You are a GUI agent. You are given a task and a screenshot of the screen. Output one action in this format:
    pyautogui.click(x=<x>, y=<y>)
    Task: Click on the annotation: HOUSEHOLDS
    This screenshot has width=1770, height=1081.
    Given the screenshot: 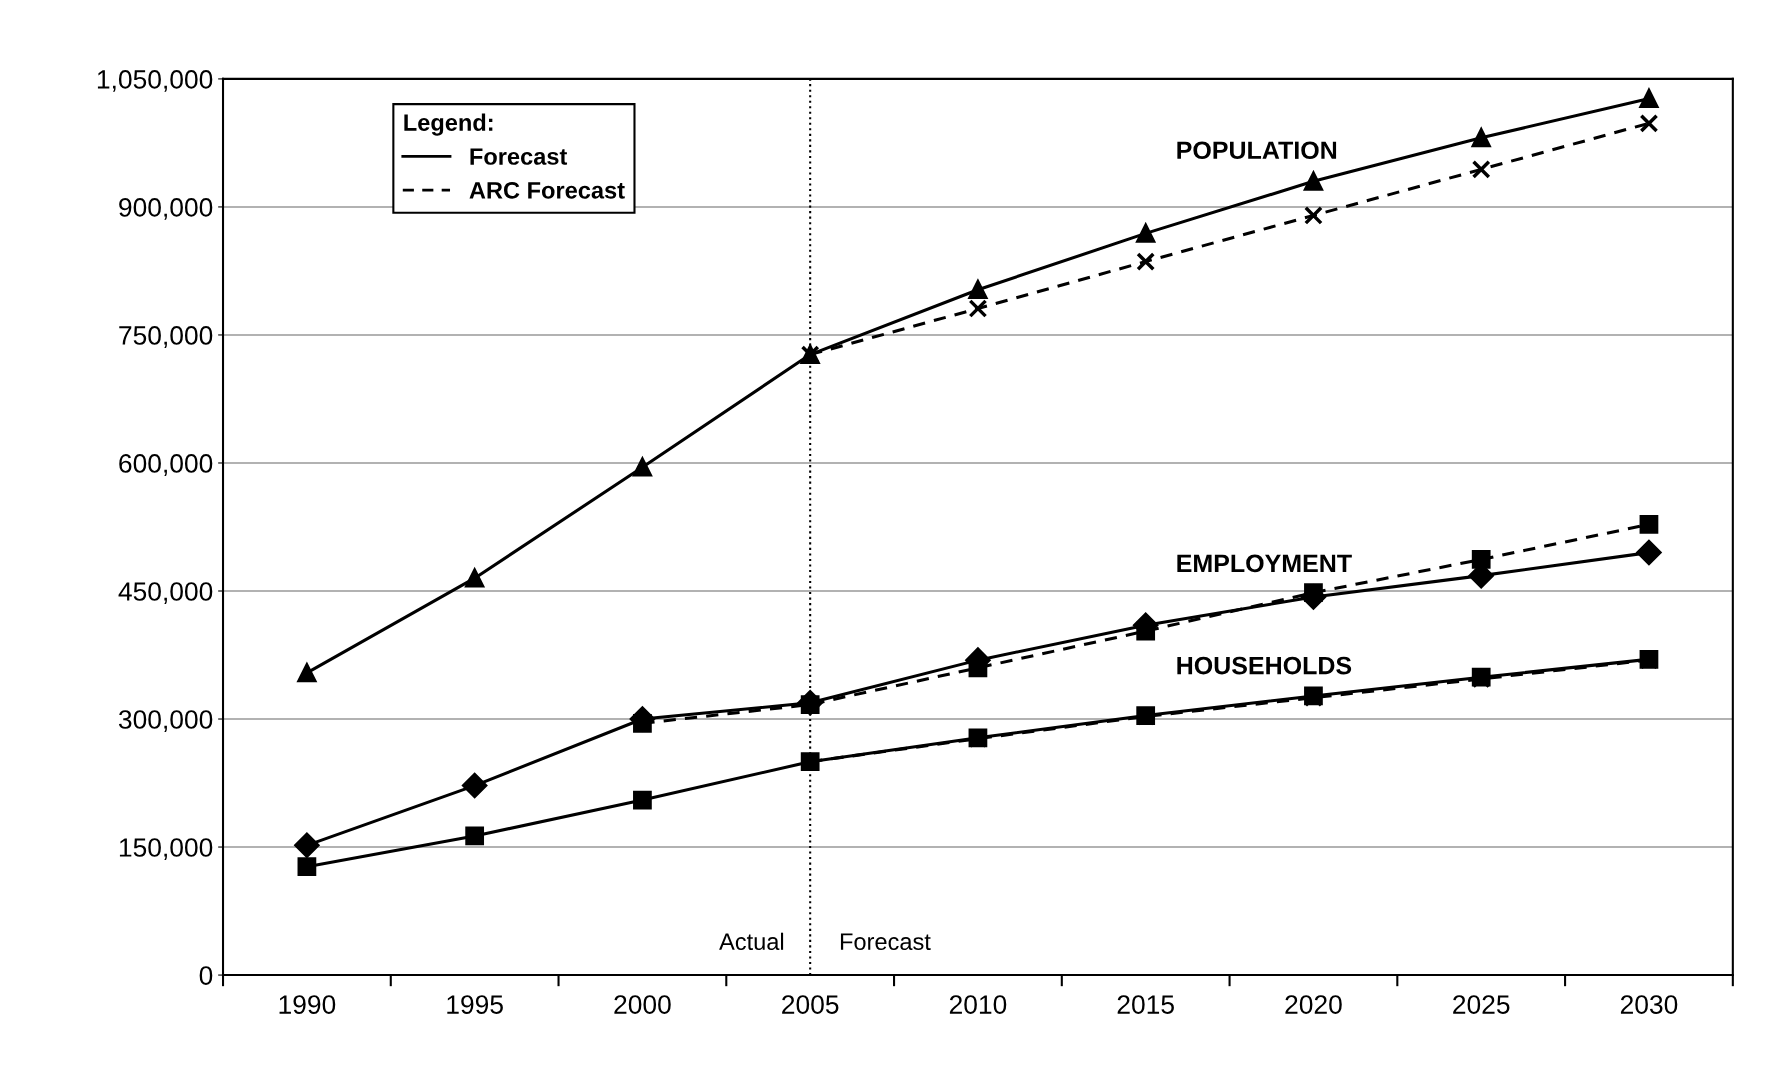 What is the action you would take?
    pyautogui.click(x=1264, y=665)
    